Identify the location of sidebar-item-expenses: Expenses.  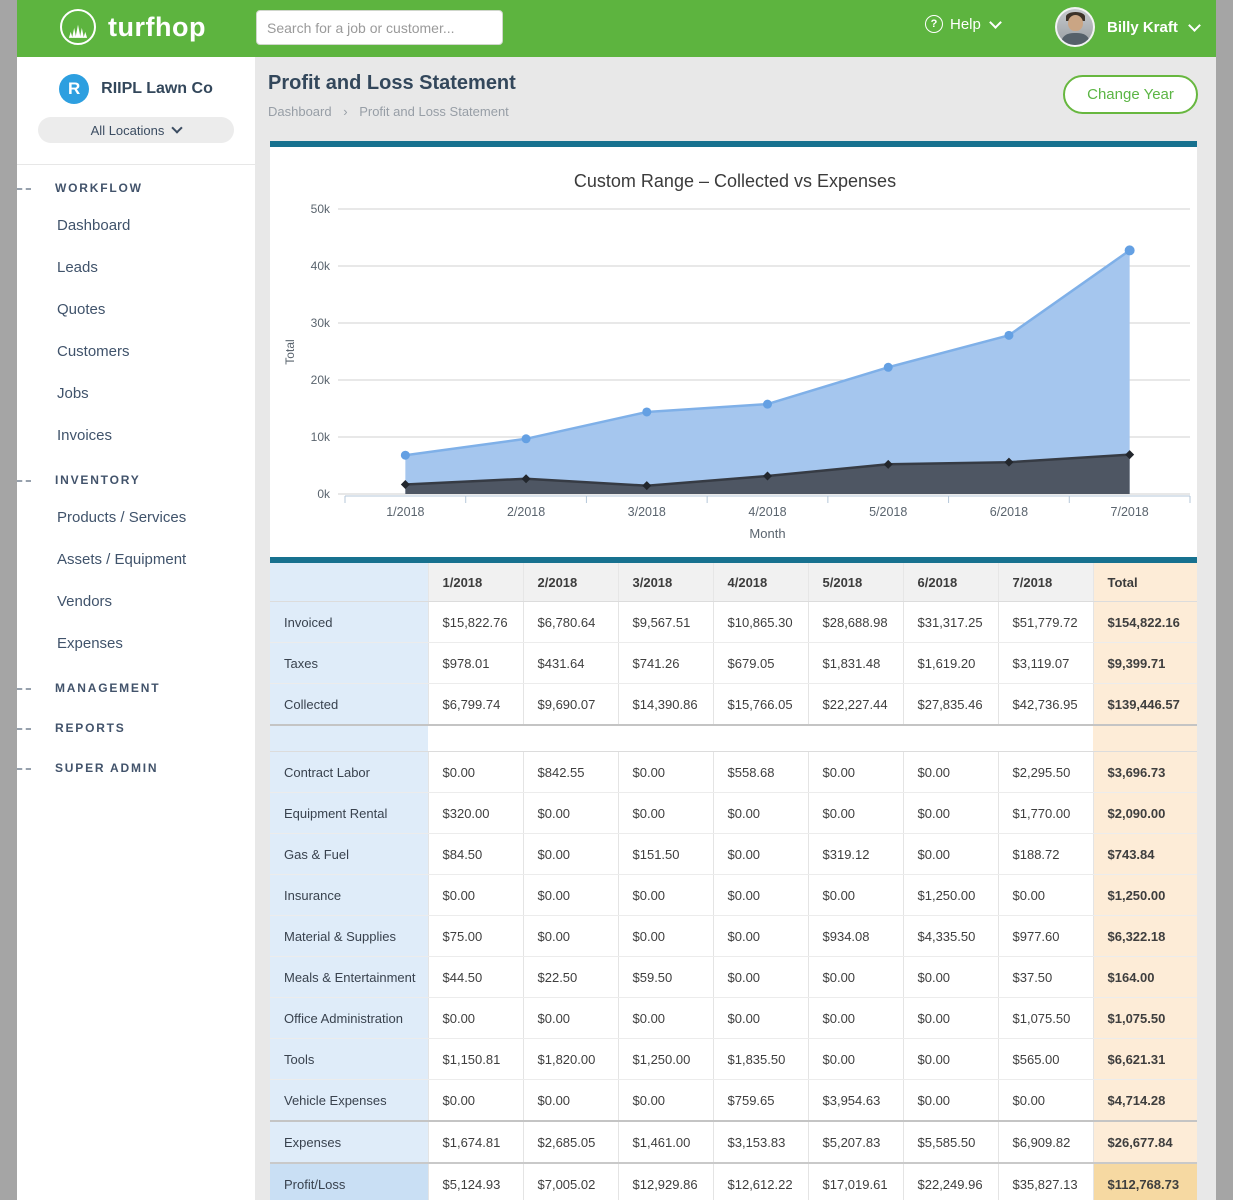
(90, 643).